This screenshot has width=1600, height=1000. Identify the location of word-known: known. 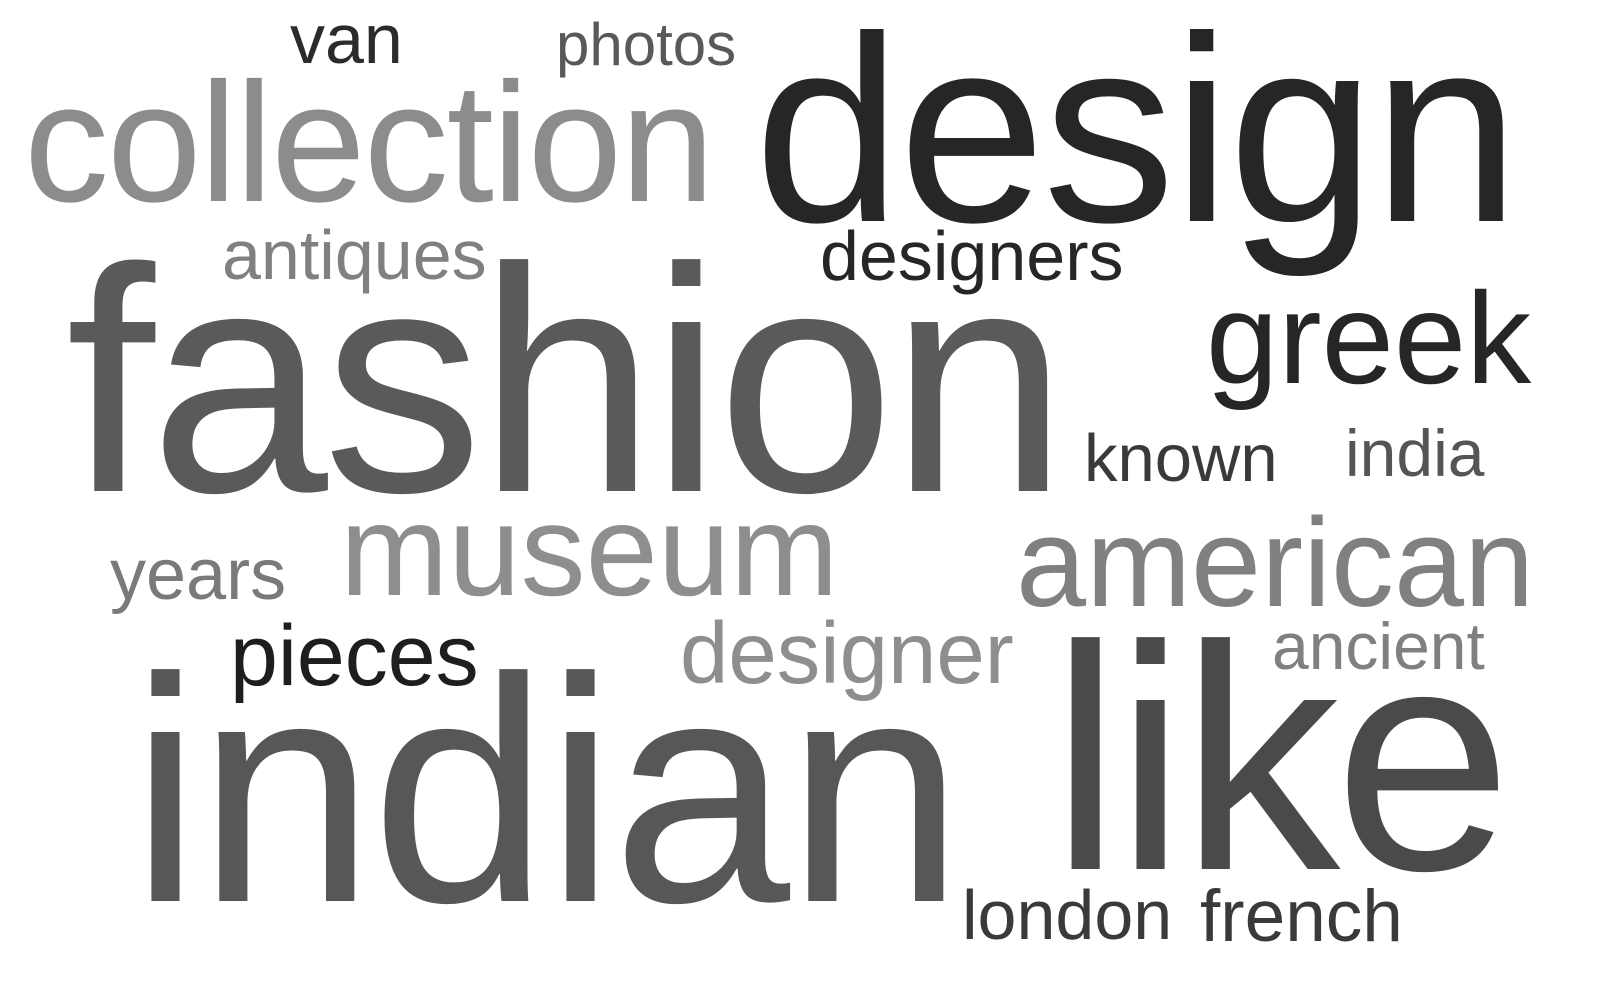
(1181, 458).